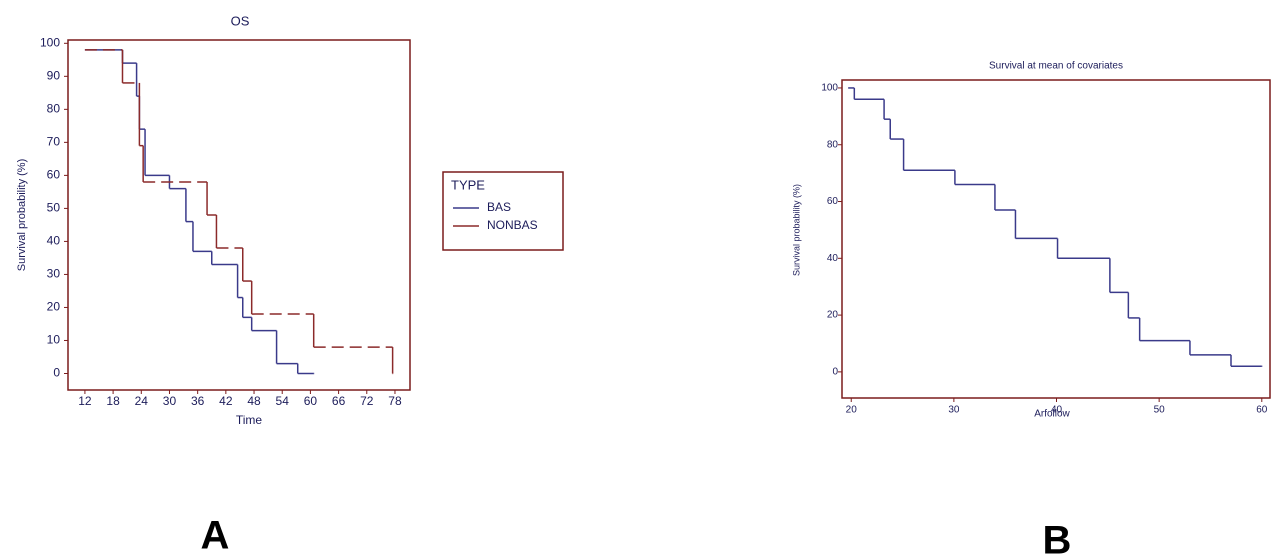  Describe the element at coordinates (512, 225) in the screenshot. I see `legend-label: NONBAS` at that location.